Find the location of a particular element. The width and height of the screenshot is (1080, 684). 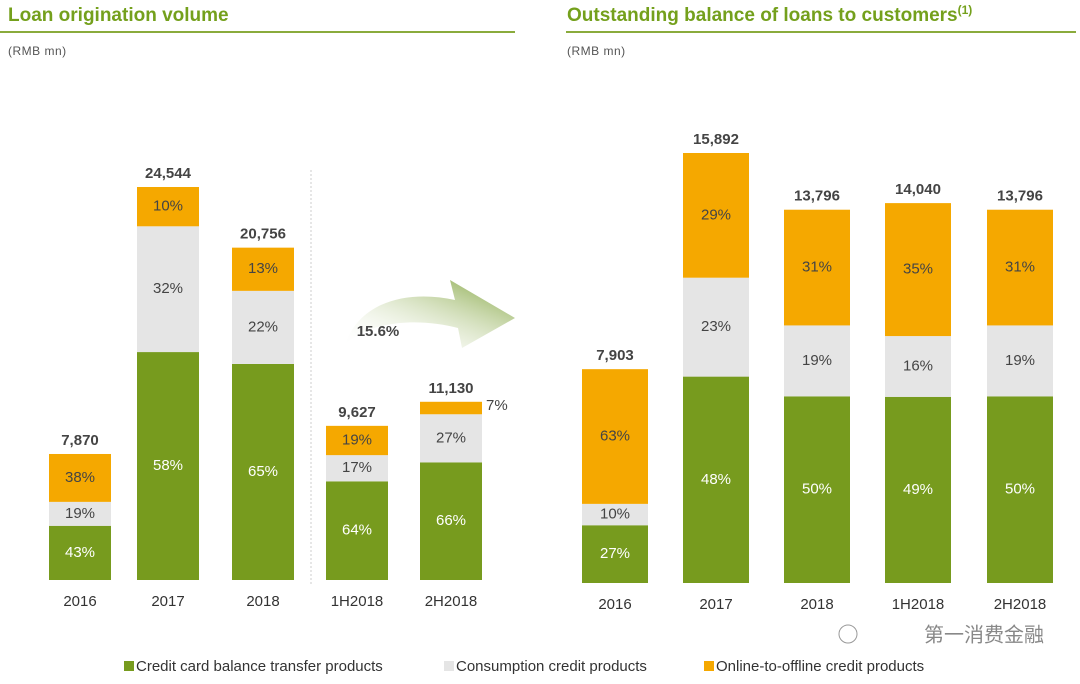

data-label: 35% is located at coordinates (918, 269).